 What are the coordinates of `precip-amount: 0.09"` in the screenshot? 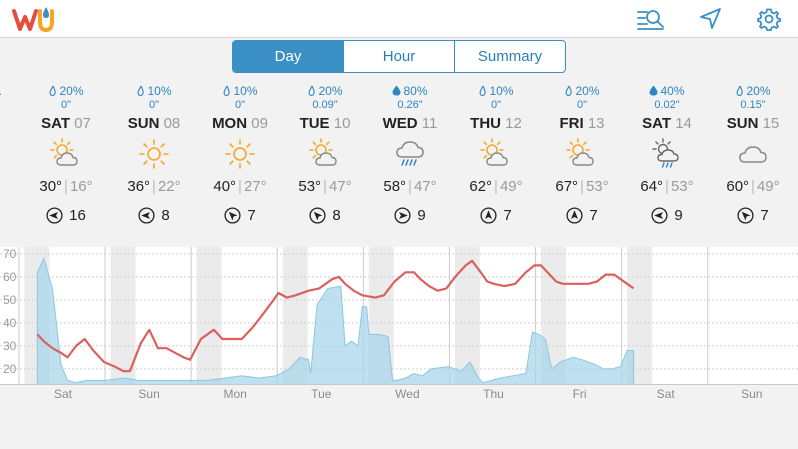 It's located at (325, 105).